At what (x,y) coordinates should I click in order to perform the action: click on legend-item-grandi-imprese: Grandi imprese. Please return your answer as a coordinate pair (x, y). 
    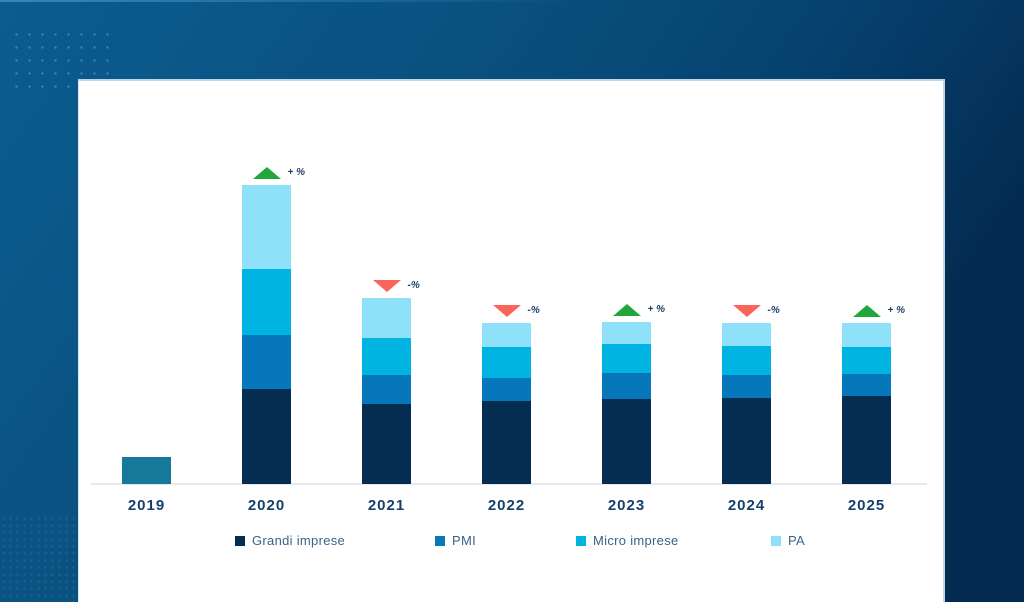
    Looking at the image, I should click on (290, 540).